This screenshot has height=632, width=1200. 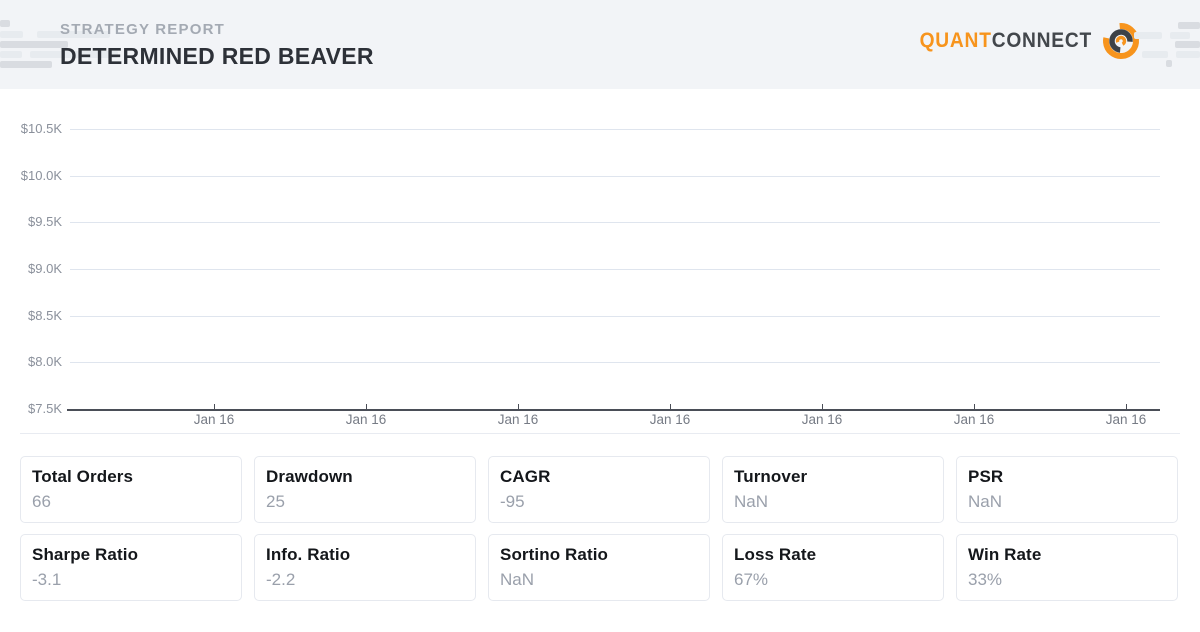 What do you see at coordinates (142, 29) in the screenshot?
I see `report-kicker: STRATEGY REPORT` at bounding box center [142, 29].